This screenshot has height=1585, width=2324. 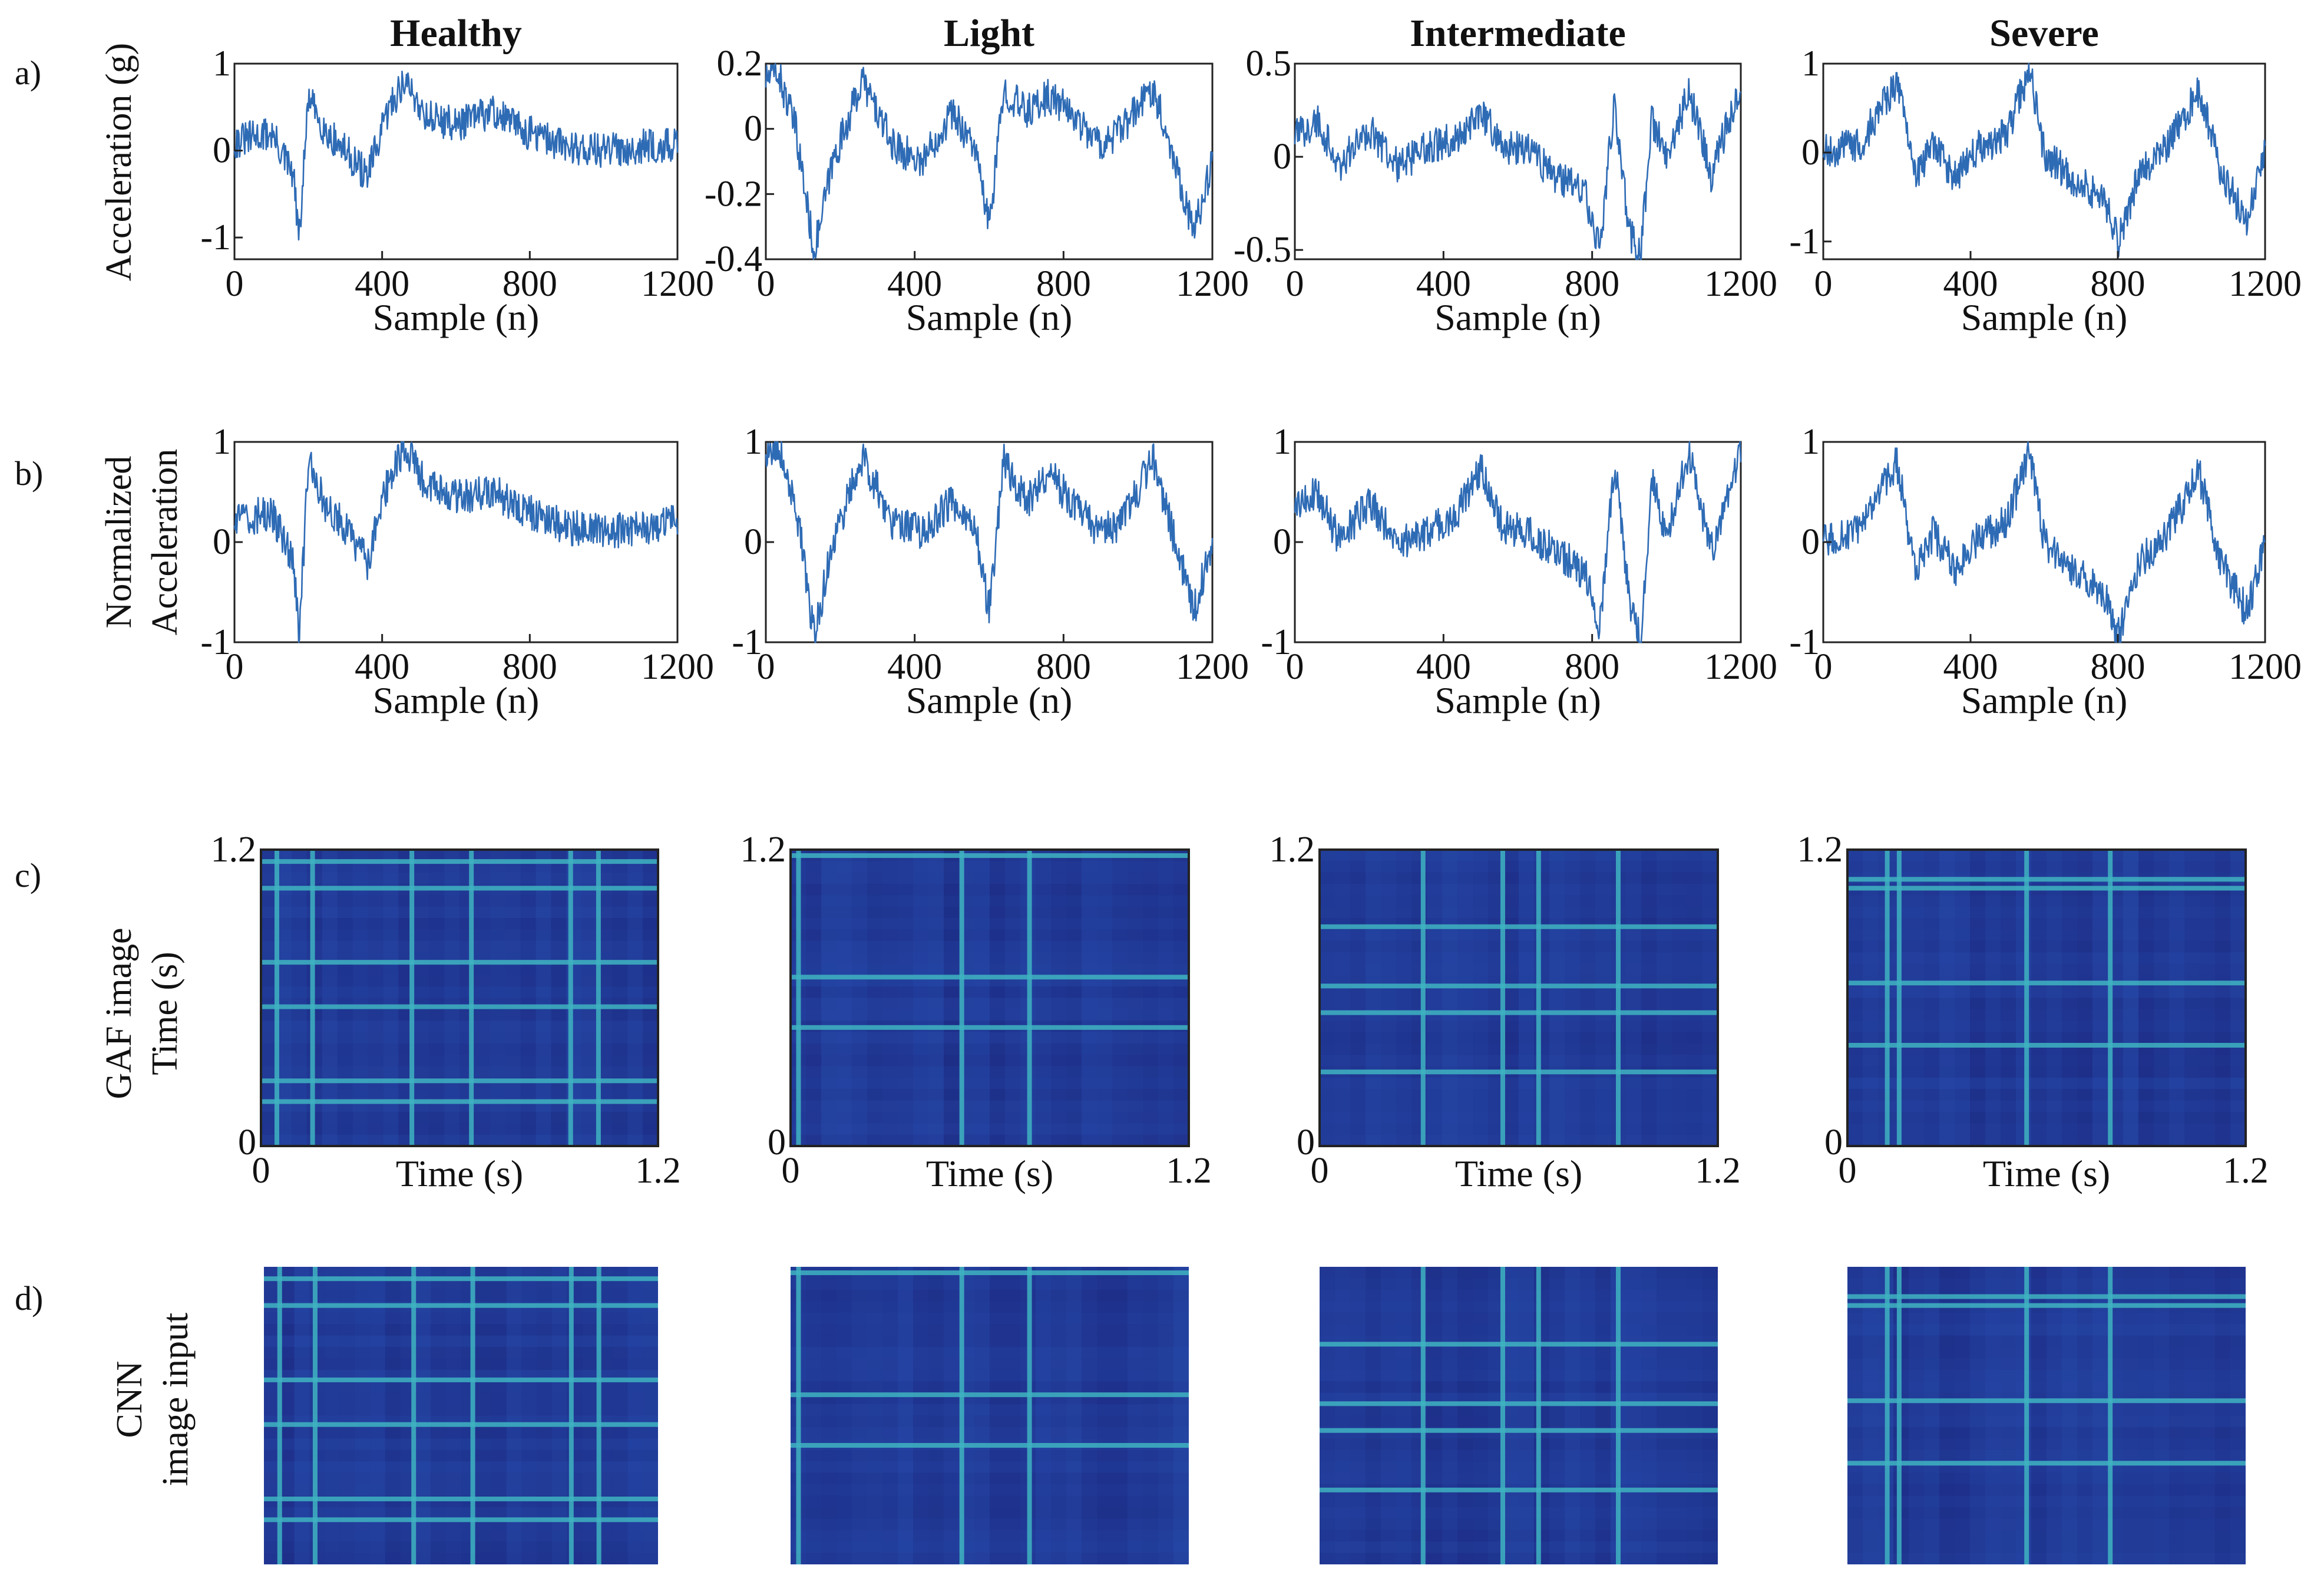 I want to click on plot-frame, so click(x=1518, y=161).